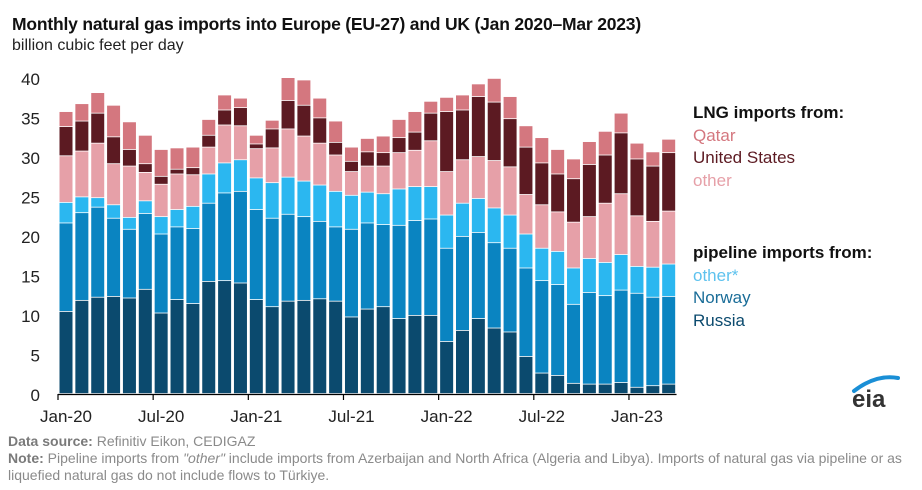 This screenshot has height=490, width=922. I want to click on y-tick-label: 15, so click(30, 277).